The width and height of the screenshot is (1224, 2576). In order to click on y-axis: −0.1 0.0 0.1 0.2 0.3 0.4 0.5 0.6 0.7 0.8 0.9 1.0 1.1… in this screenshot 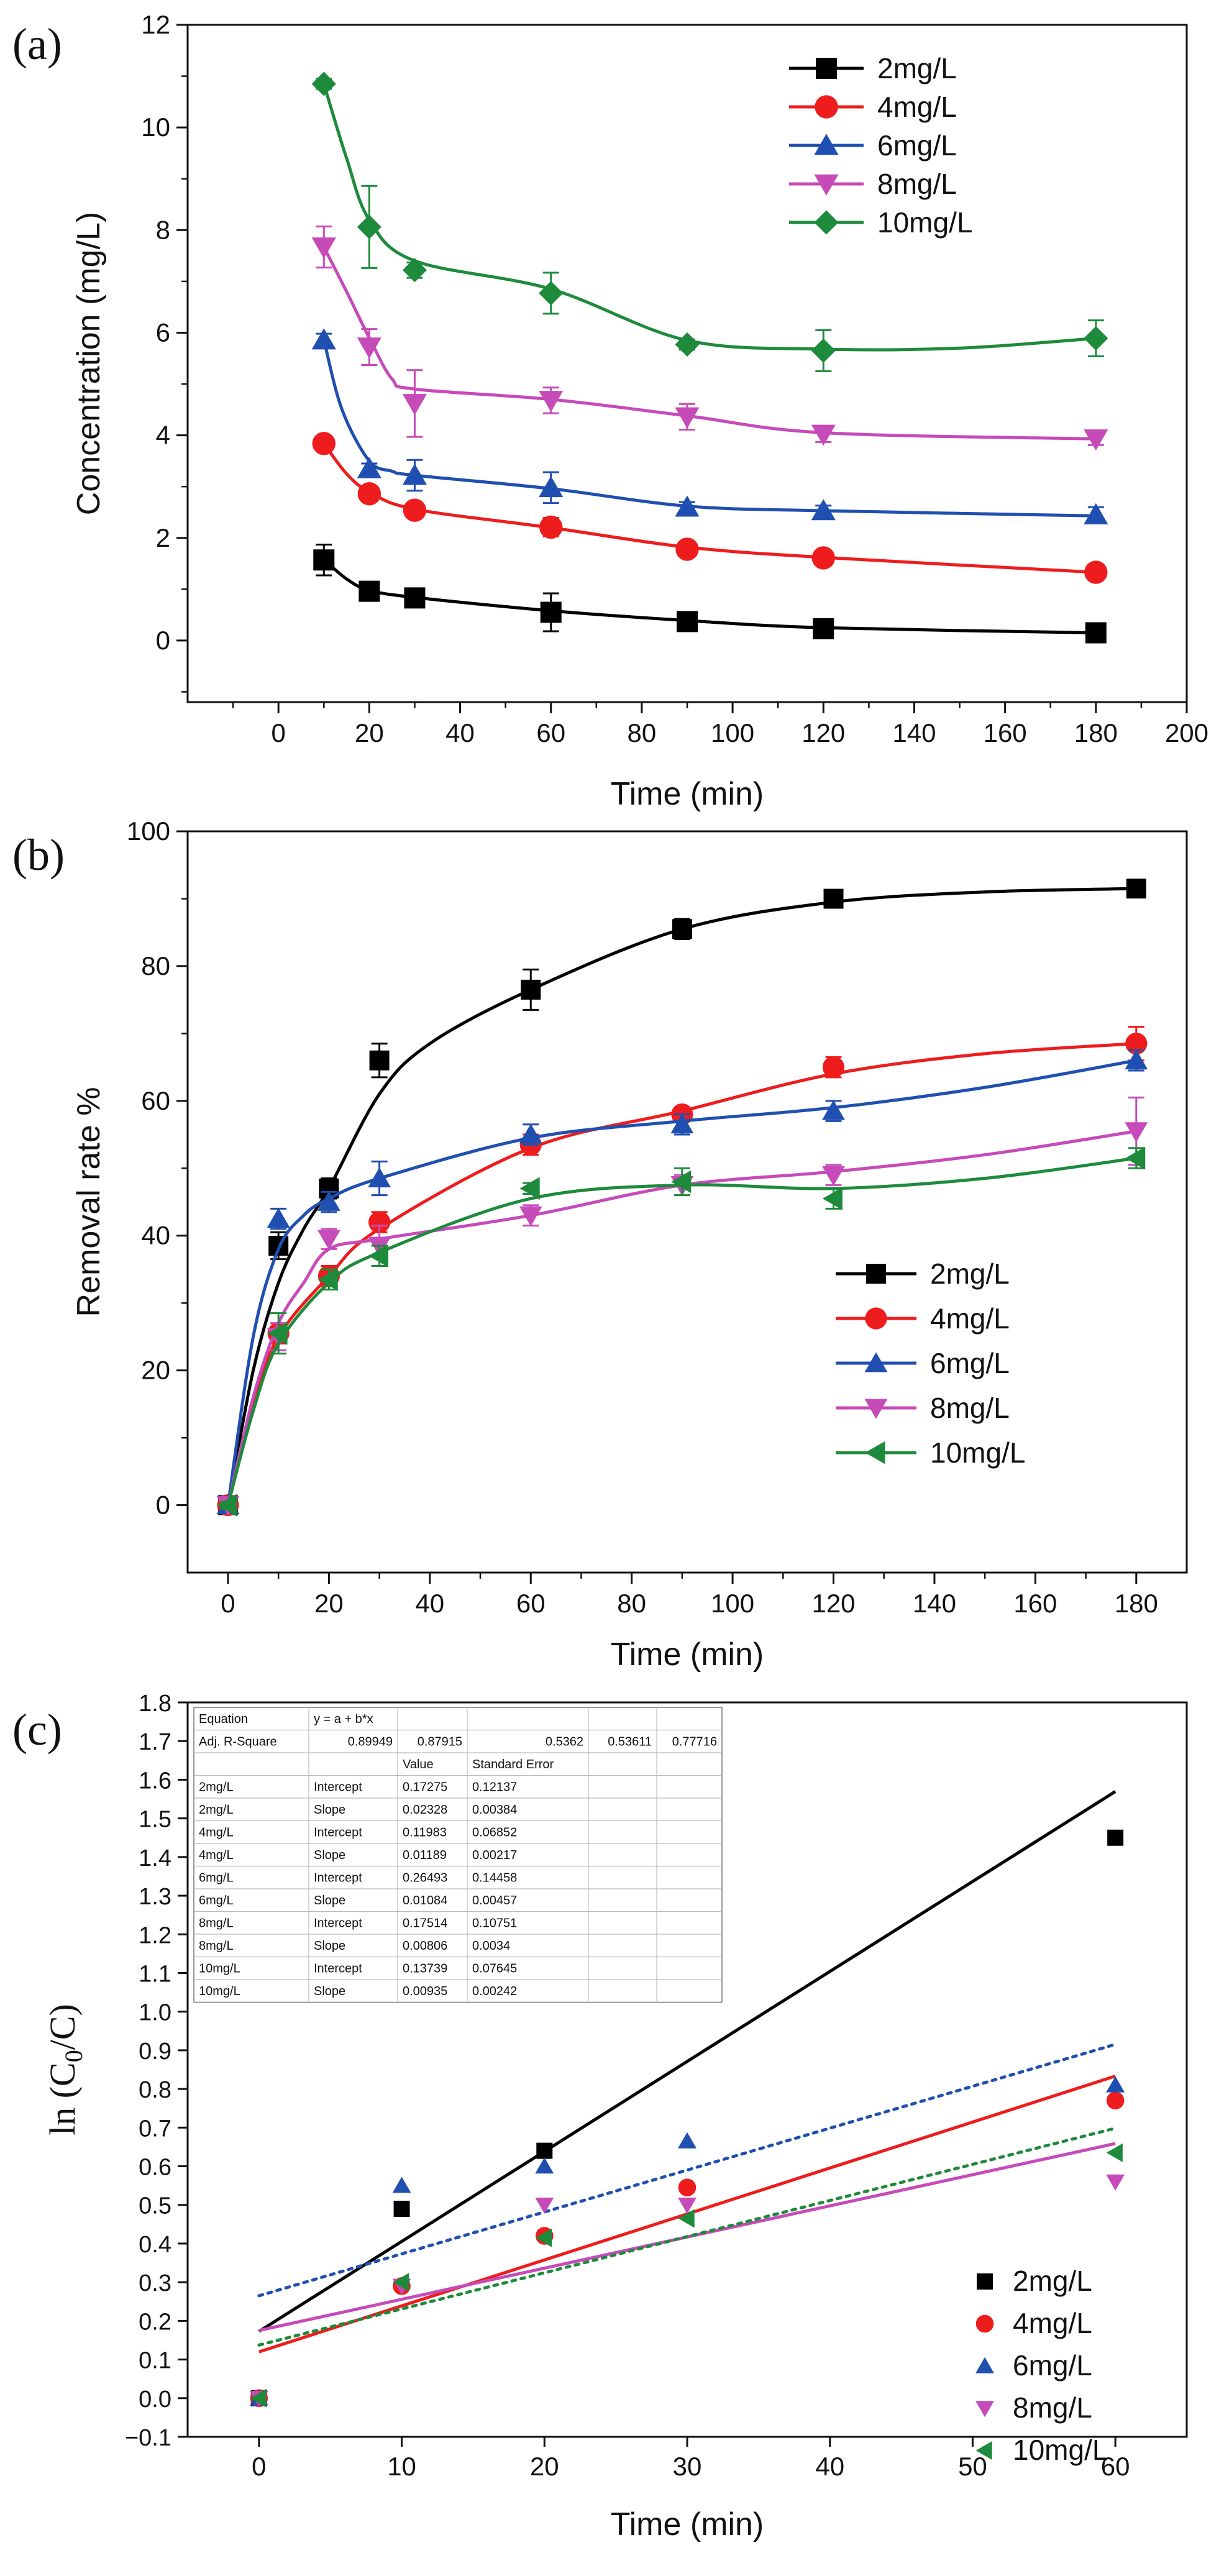, I will do `click(156, 2071)`.